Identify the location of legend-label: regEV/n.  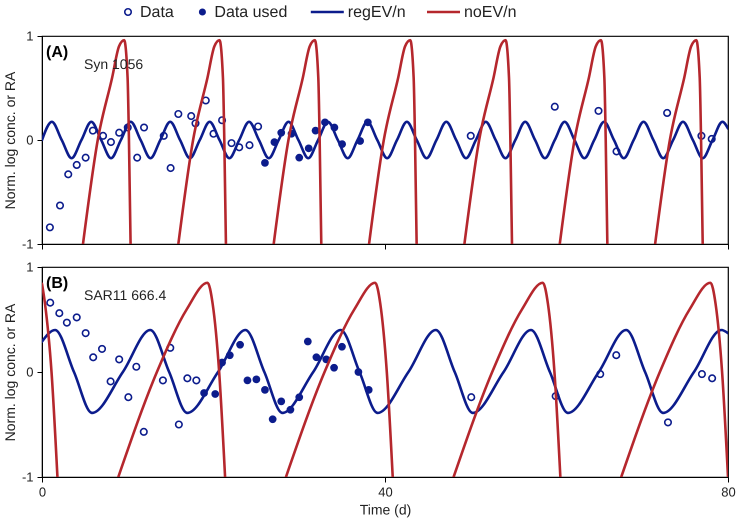
(377, 12).